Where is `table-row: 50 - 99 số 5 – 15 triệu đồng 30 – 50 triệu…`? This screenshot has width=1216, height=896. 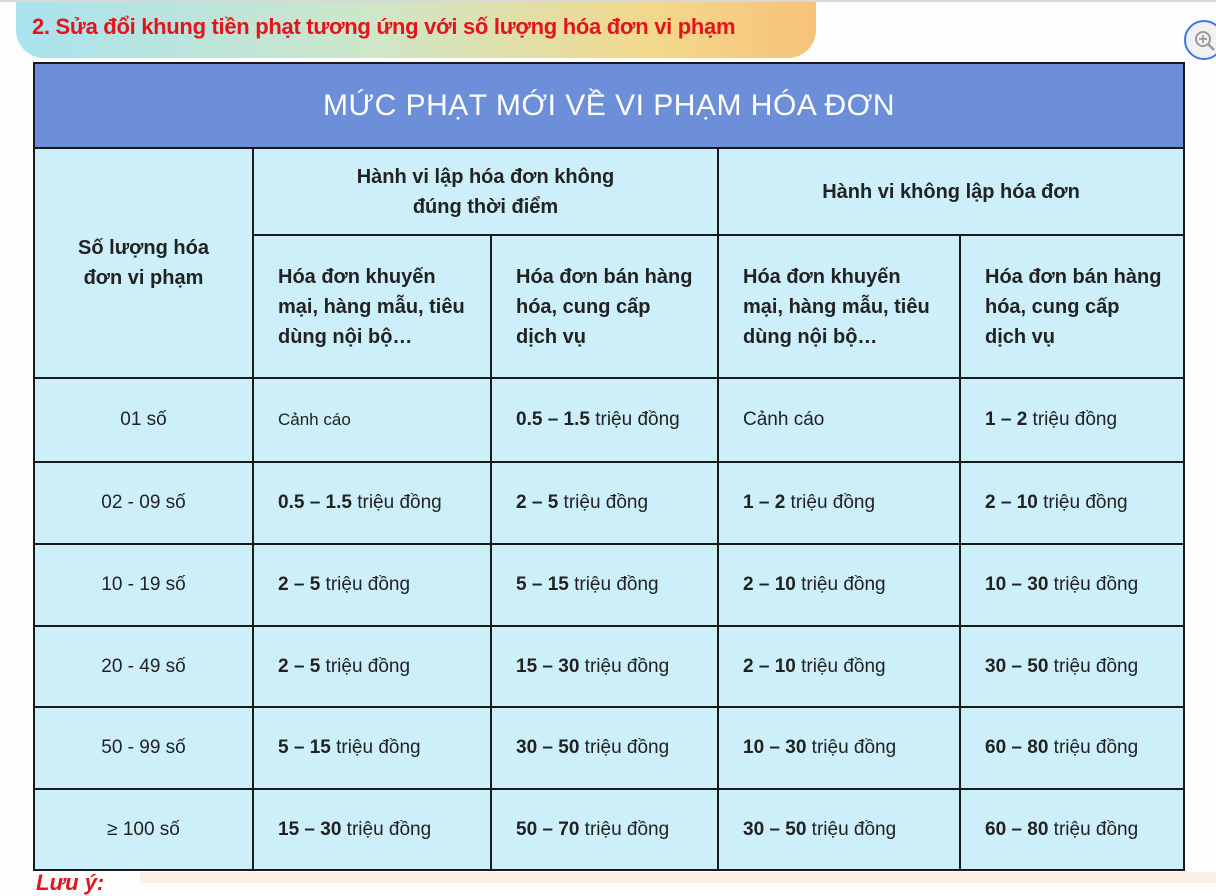
table-row: 50 - 99 số 5 – 15 triệu đồng 30 – 50 triệu… is located at coordinates (609, 748).